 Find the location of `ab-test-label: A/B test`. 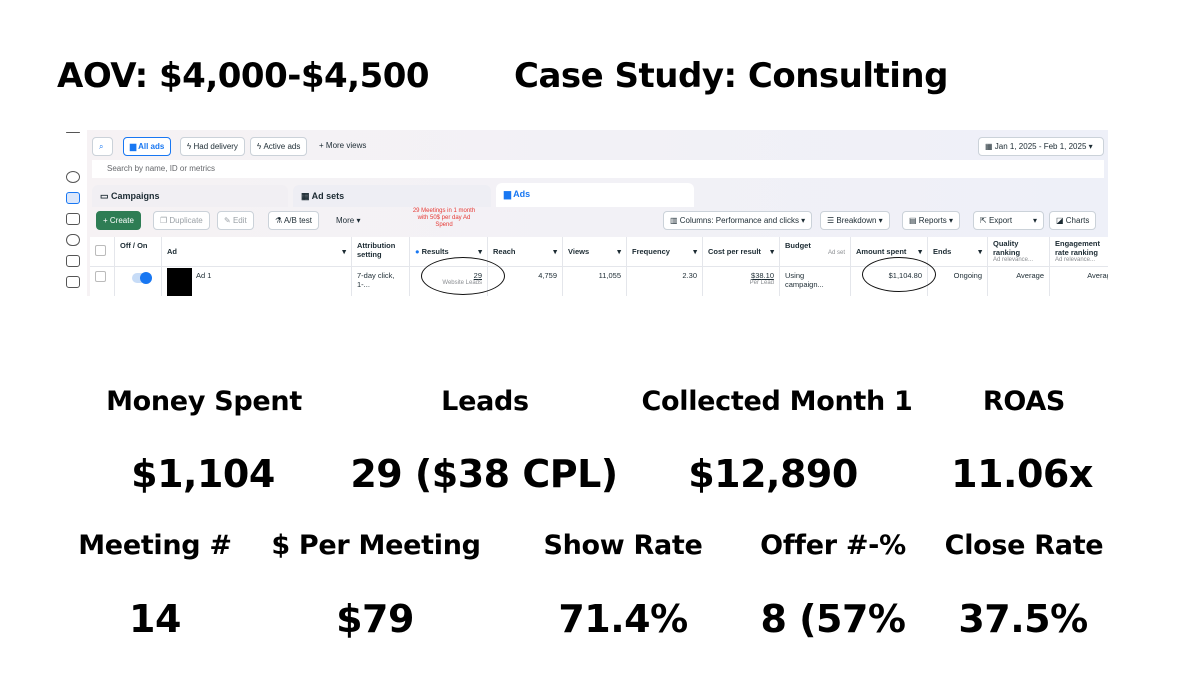

ab-test-label: A/B test is located at coordinates (297, 220).